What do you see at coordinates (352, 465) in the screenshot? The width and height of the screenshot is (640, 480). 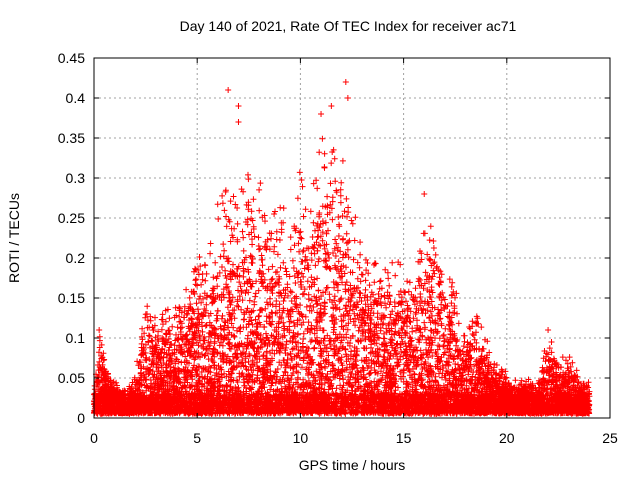 I see `x-axis-label: GPS time / hours` at bounding box center [352, 465].